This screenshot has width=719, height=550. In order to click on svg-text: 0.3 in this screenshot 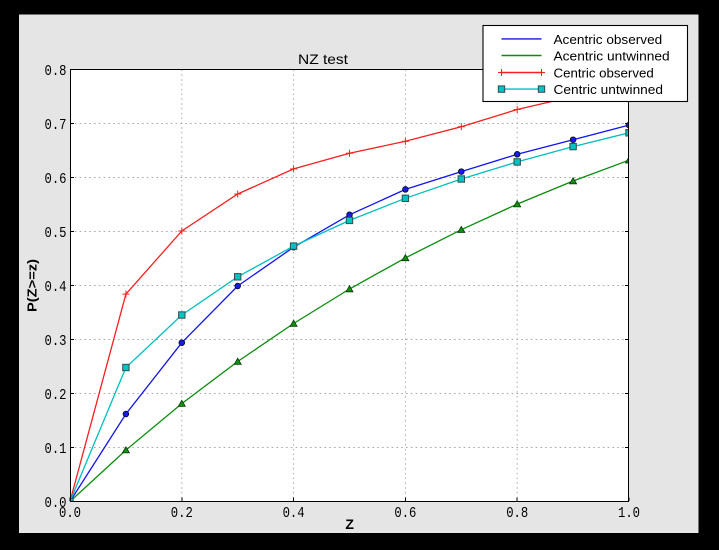, I will do `click(56, 342)`.